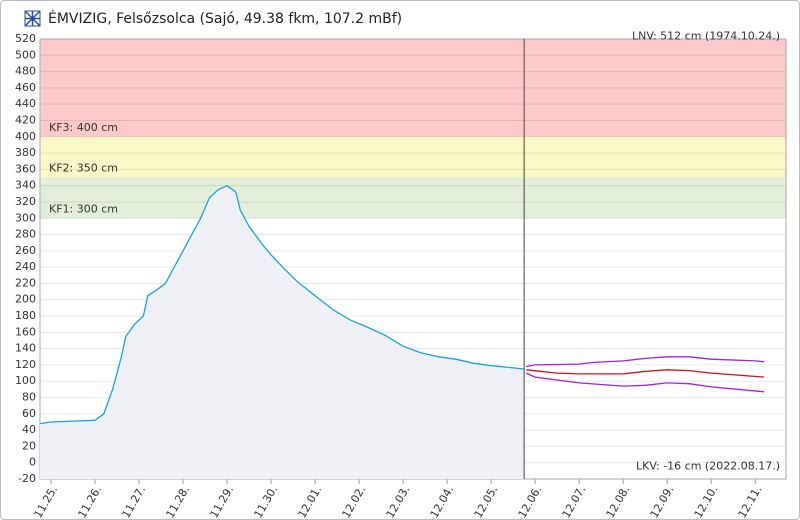 The height and width of the screenshot is (520, 800). What do you see at coordinates (25, 282) in the screenshot?
I see `y-tick-label: 220` at bounding box center [25, 282].